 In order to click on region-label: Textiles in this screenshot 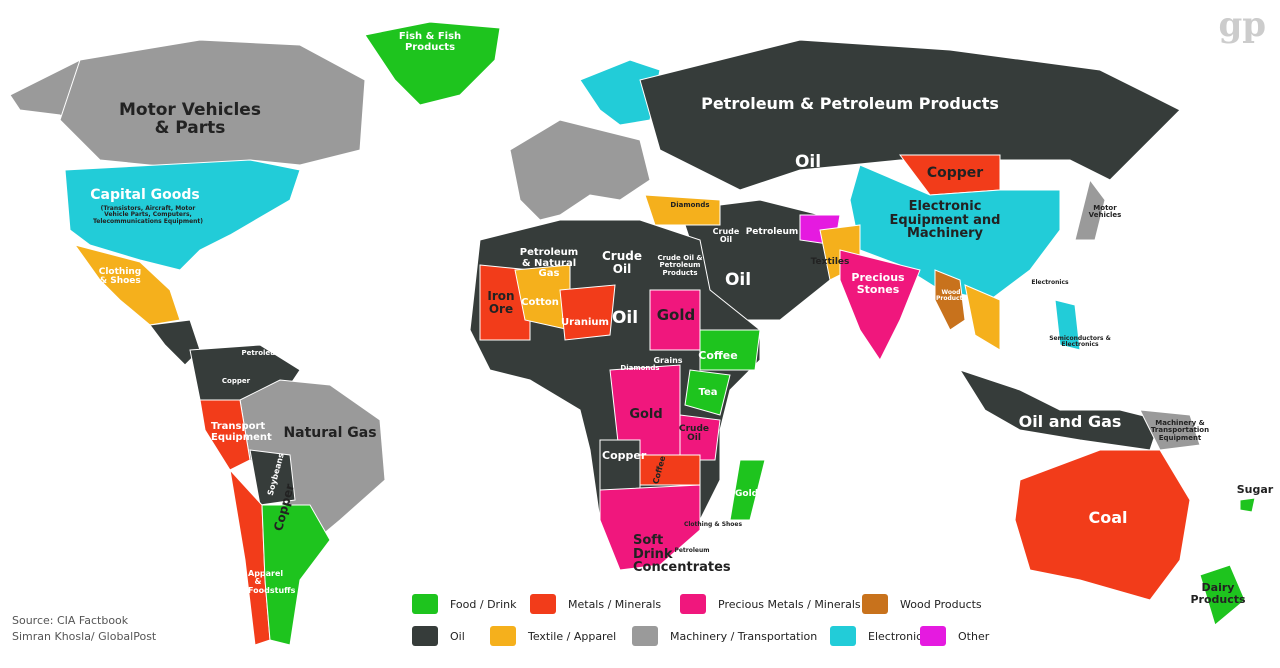, I will do `click(830, 262)`.